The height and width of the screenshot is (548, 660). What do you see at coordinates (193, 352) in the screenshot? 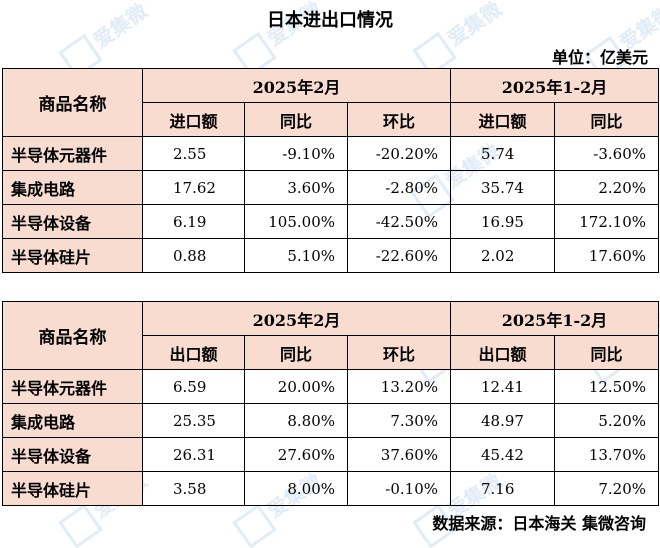
I see `header-amount: 出口额` at bounding box center [193, 352].